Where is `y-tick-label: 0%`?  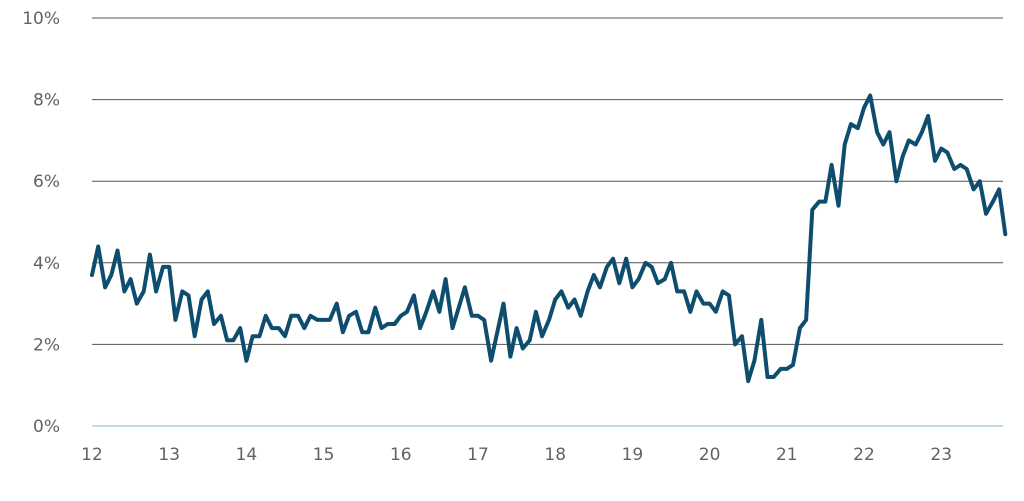 y-tick-label: 0% is located at coordinates (46, 427).